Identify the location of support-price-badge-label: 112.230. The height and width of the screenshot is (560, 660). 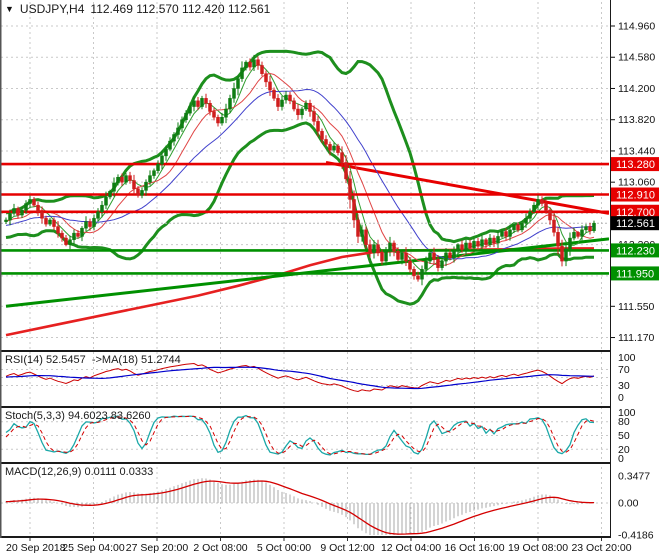
(635, 251).